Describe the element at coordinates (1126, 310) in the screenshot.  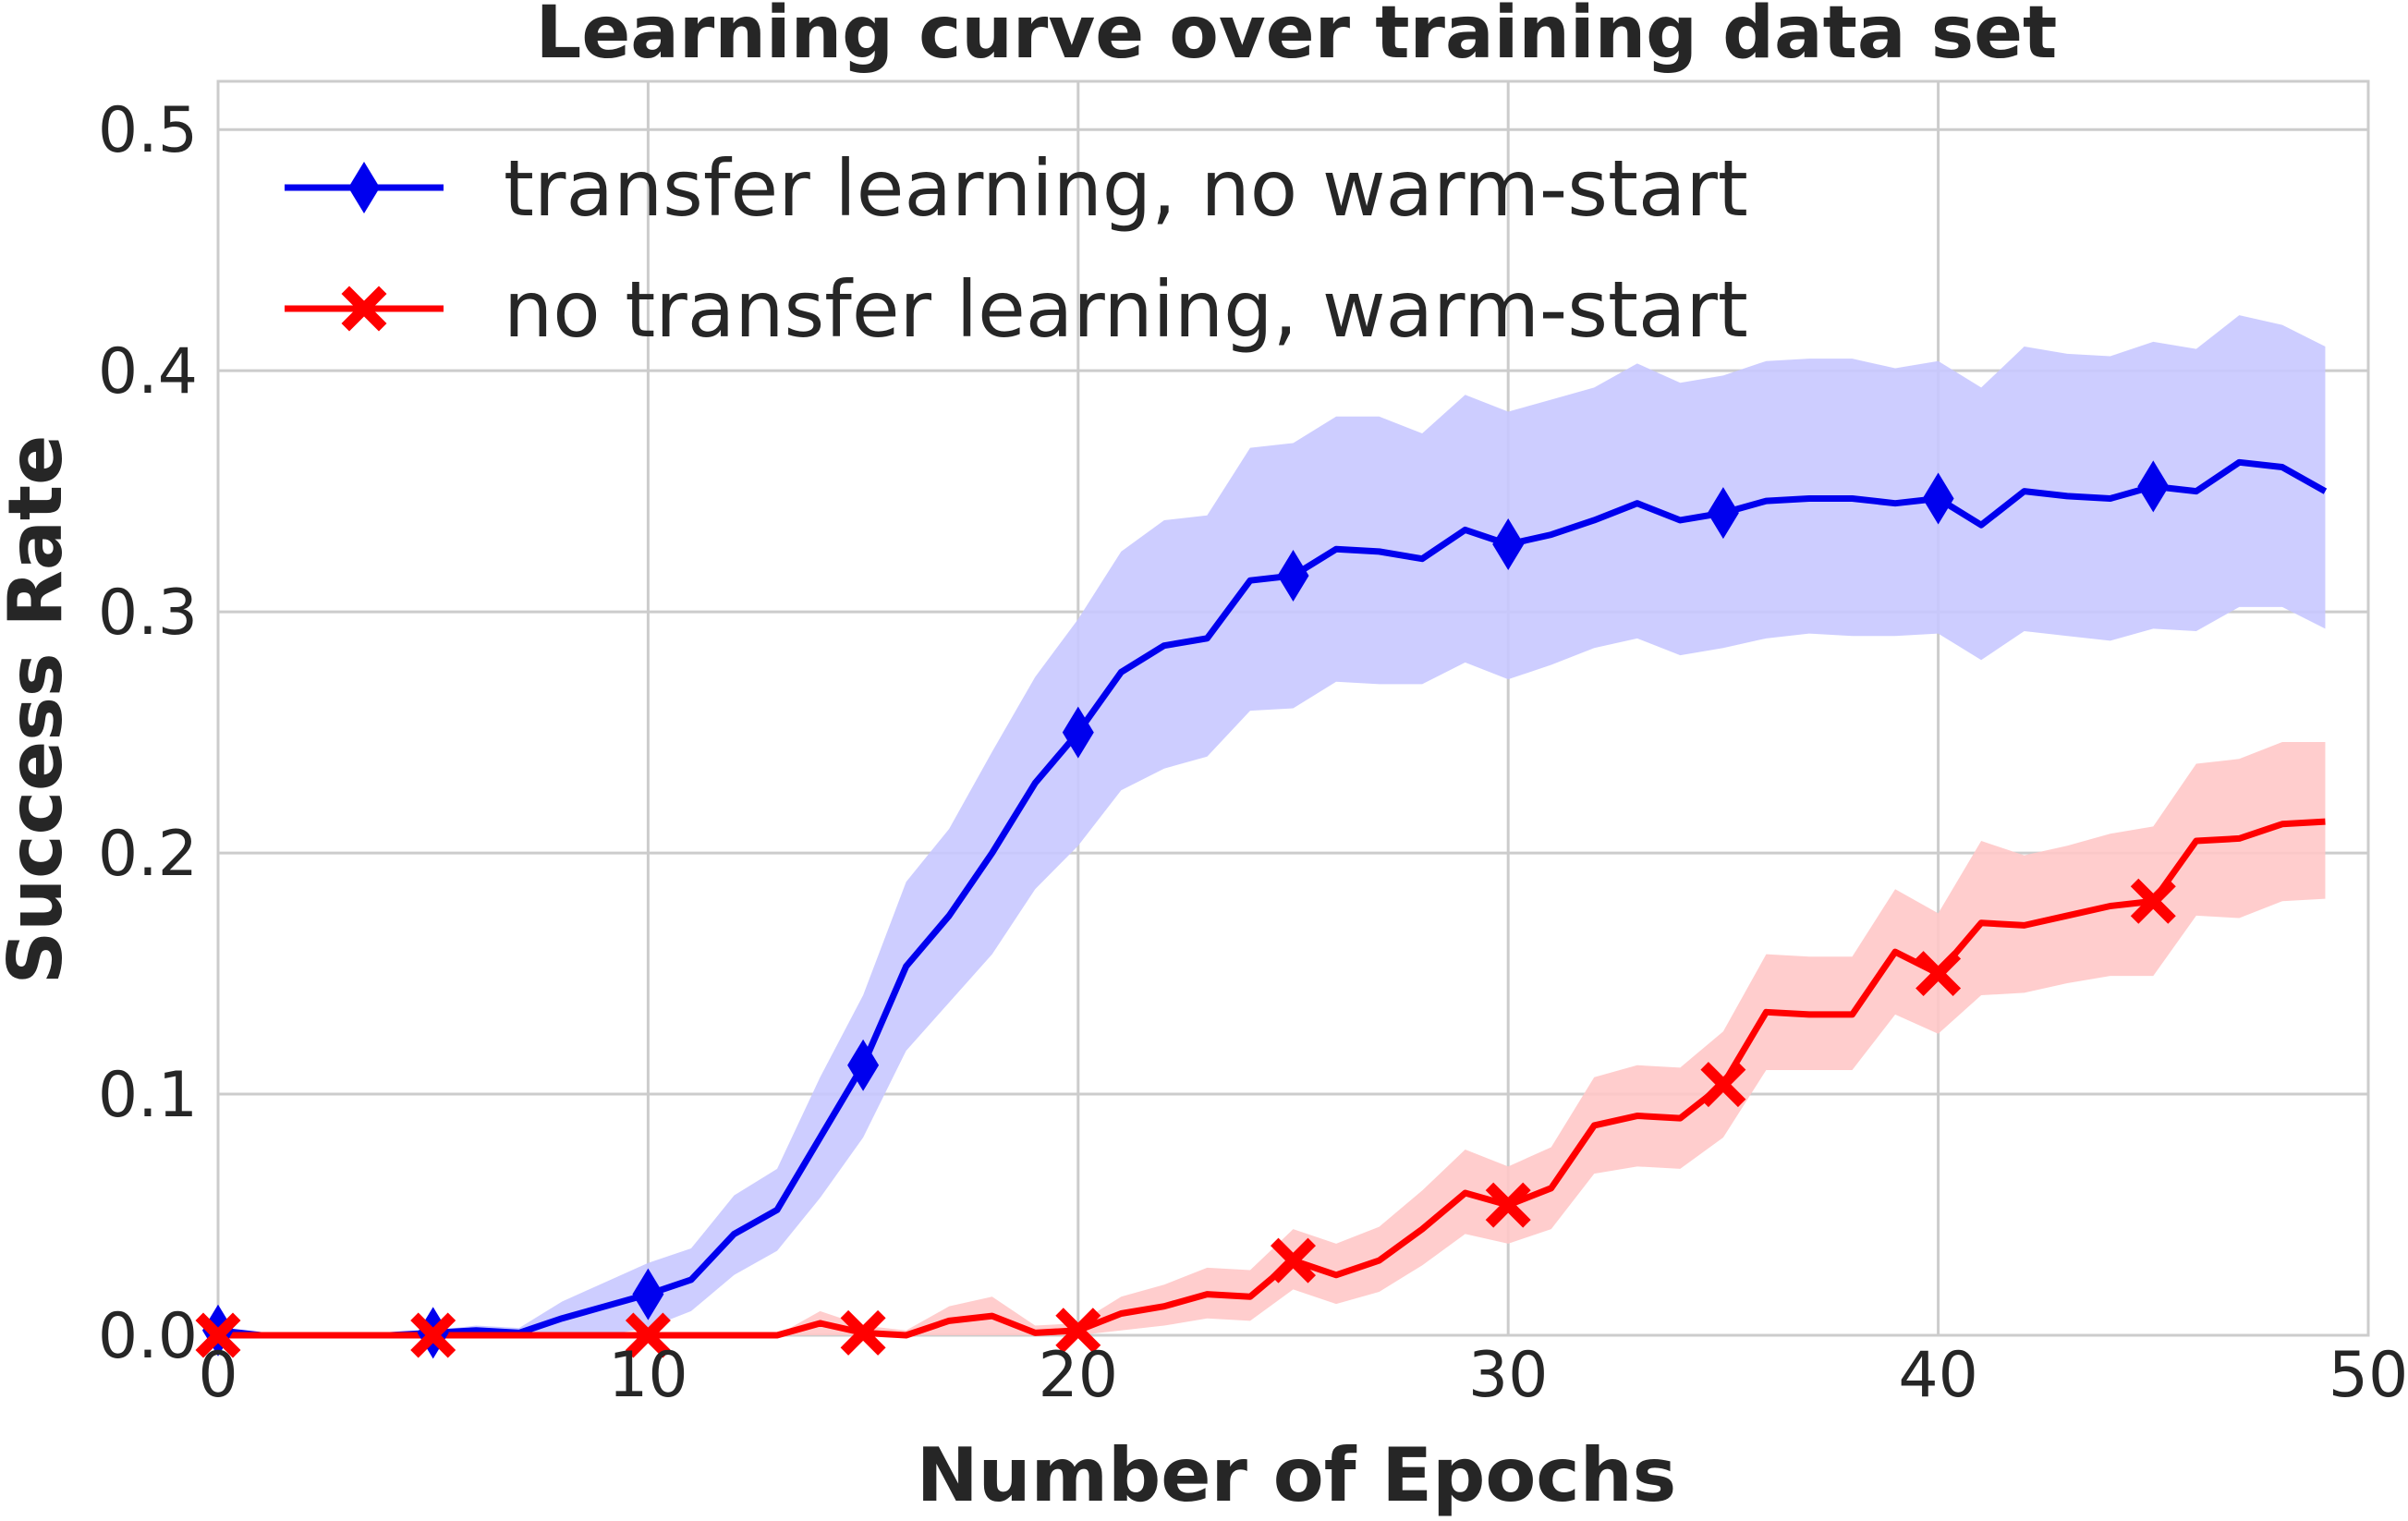
I see `legend-label: no transfer learning, warm-start` at that location.